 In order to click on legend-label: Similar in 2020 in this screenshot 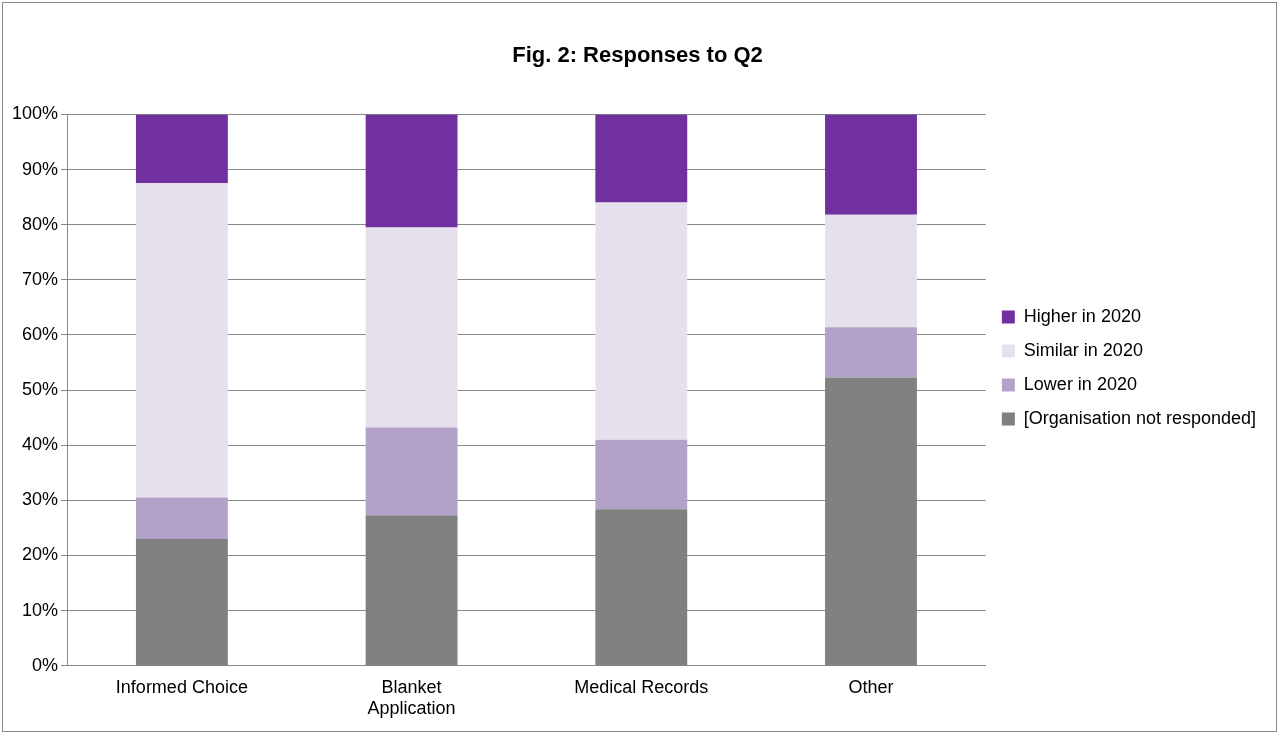, I will do `click(1083, 349)`.